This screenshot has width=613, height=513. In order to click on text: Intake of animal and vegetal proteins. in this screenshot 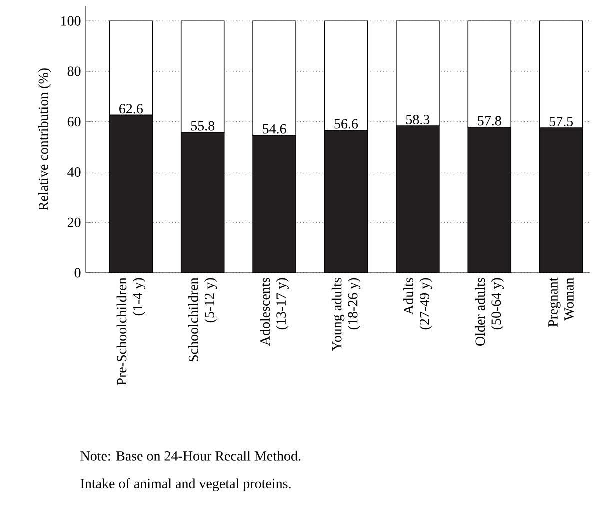, I will do `click(185, 485)`.